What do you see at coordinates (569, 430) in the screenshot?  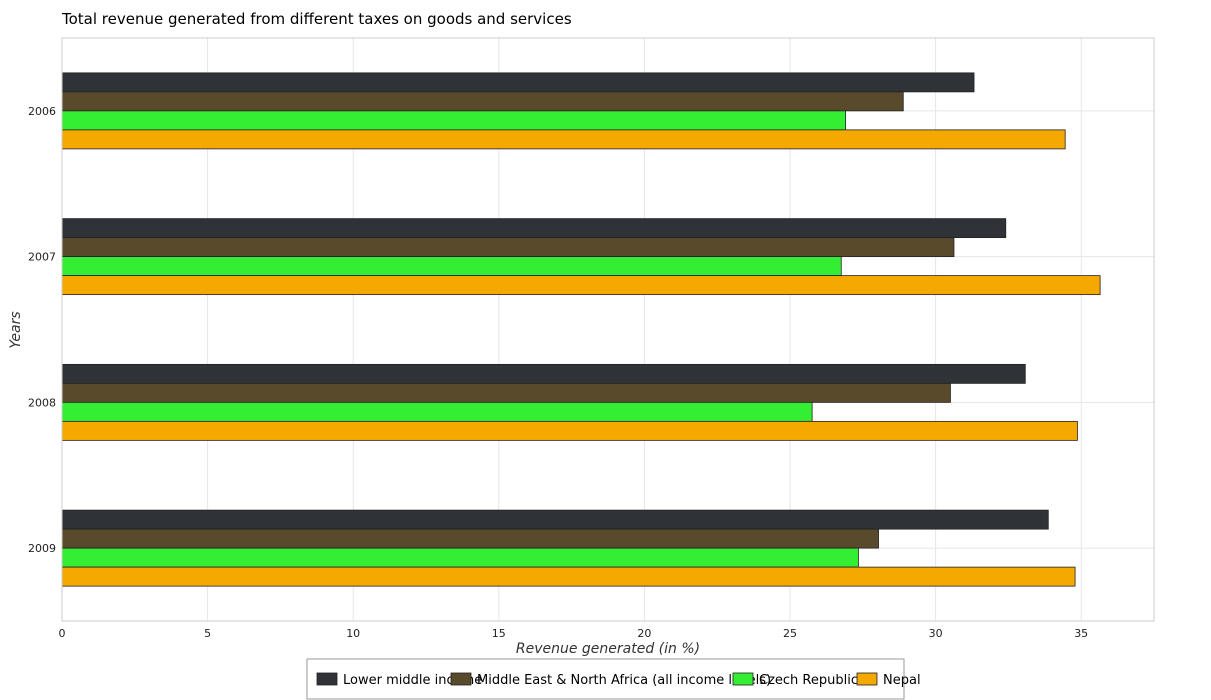 I see `bar-2008-nepal` at bounding box center [569, 430].